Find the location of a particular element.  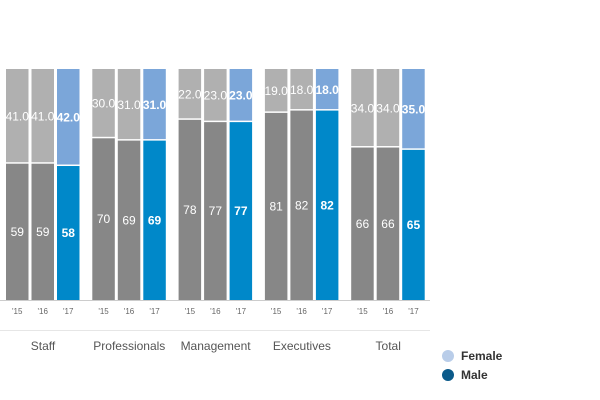

legend-label: Female is located at coordinates (482, 355).